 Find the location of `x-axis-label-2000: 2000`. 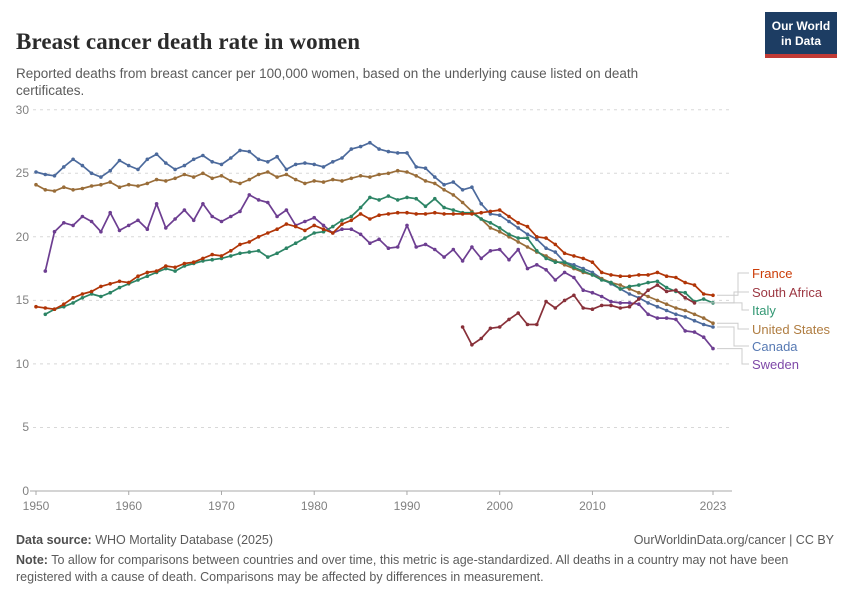

x-axis-label-2000: 2000 is located at coordinates (500, 506).